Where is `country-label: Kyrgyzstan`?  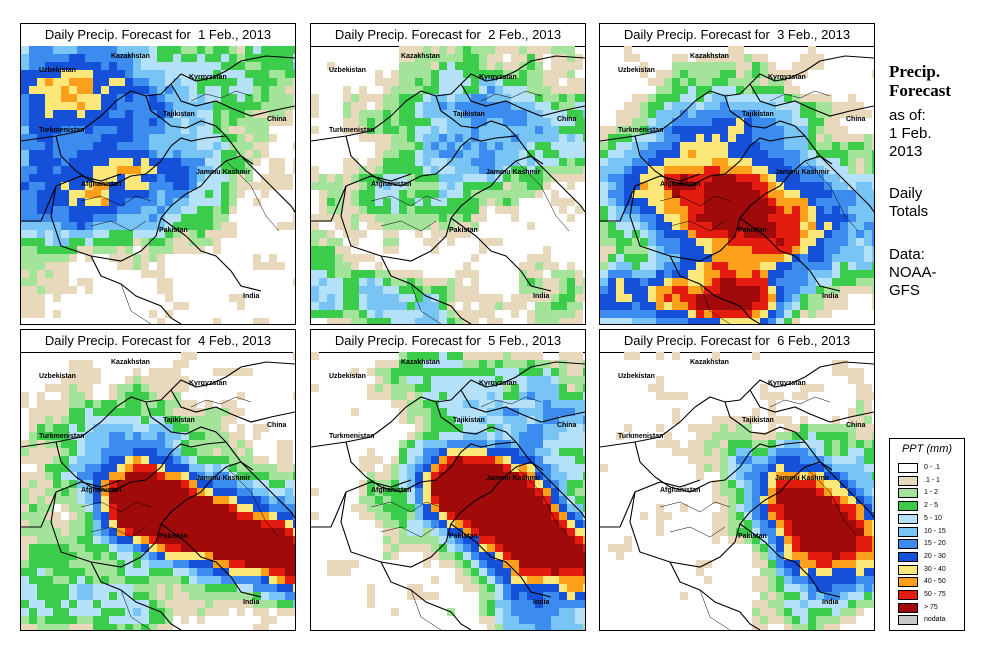 country-label: Kyrgyzstan is located at coordinates (208, 383).